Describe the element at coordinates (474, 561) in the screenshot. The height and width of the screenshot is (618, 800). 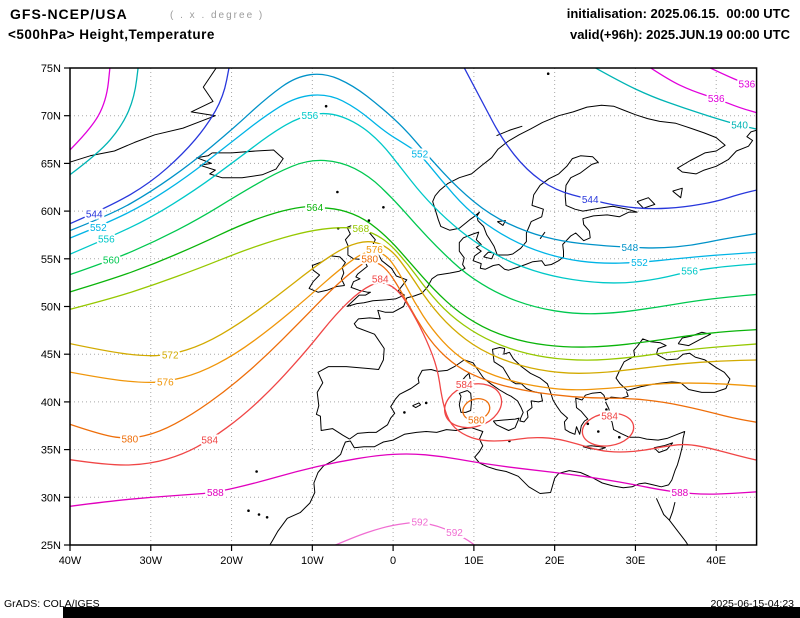
I see `lon-tick-label: 10E` at that location.